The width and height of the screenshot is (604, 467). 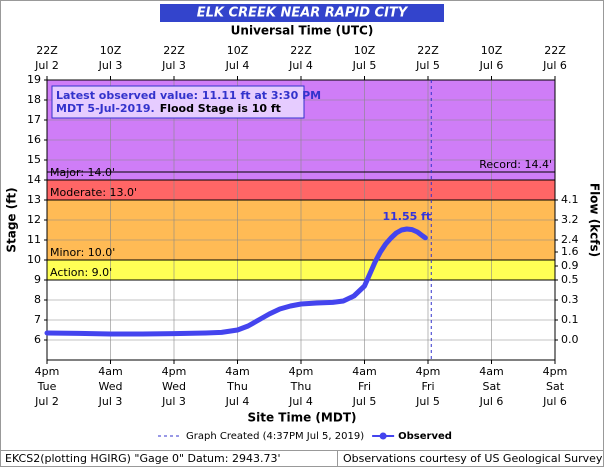 What do you see at coordinates (275, 436) in the screenshot?
I see `legend-created: Graph Created (4:37PM Jul 5, 2019)` at bounding box center [275, 436].